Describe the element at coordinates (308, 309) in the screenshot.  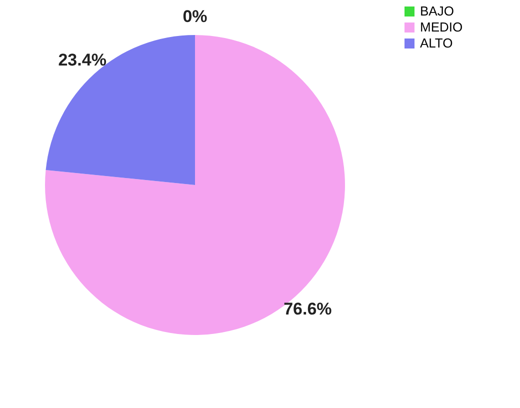
I see `data-label: 76.6%` at that location.